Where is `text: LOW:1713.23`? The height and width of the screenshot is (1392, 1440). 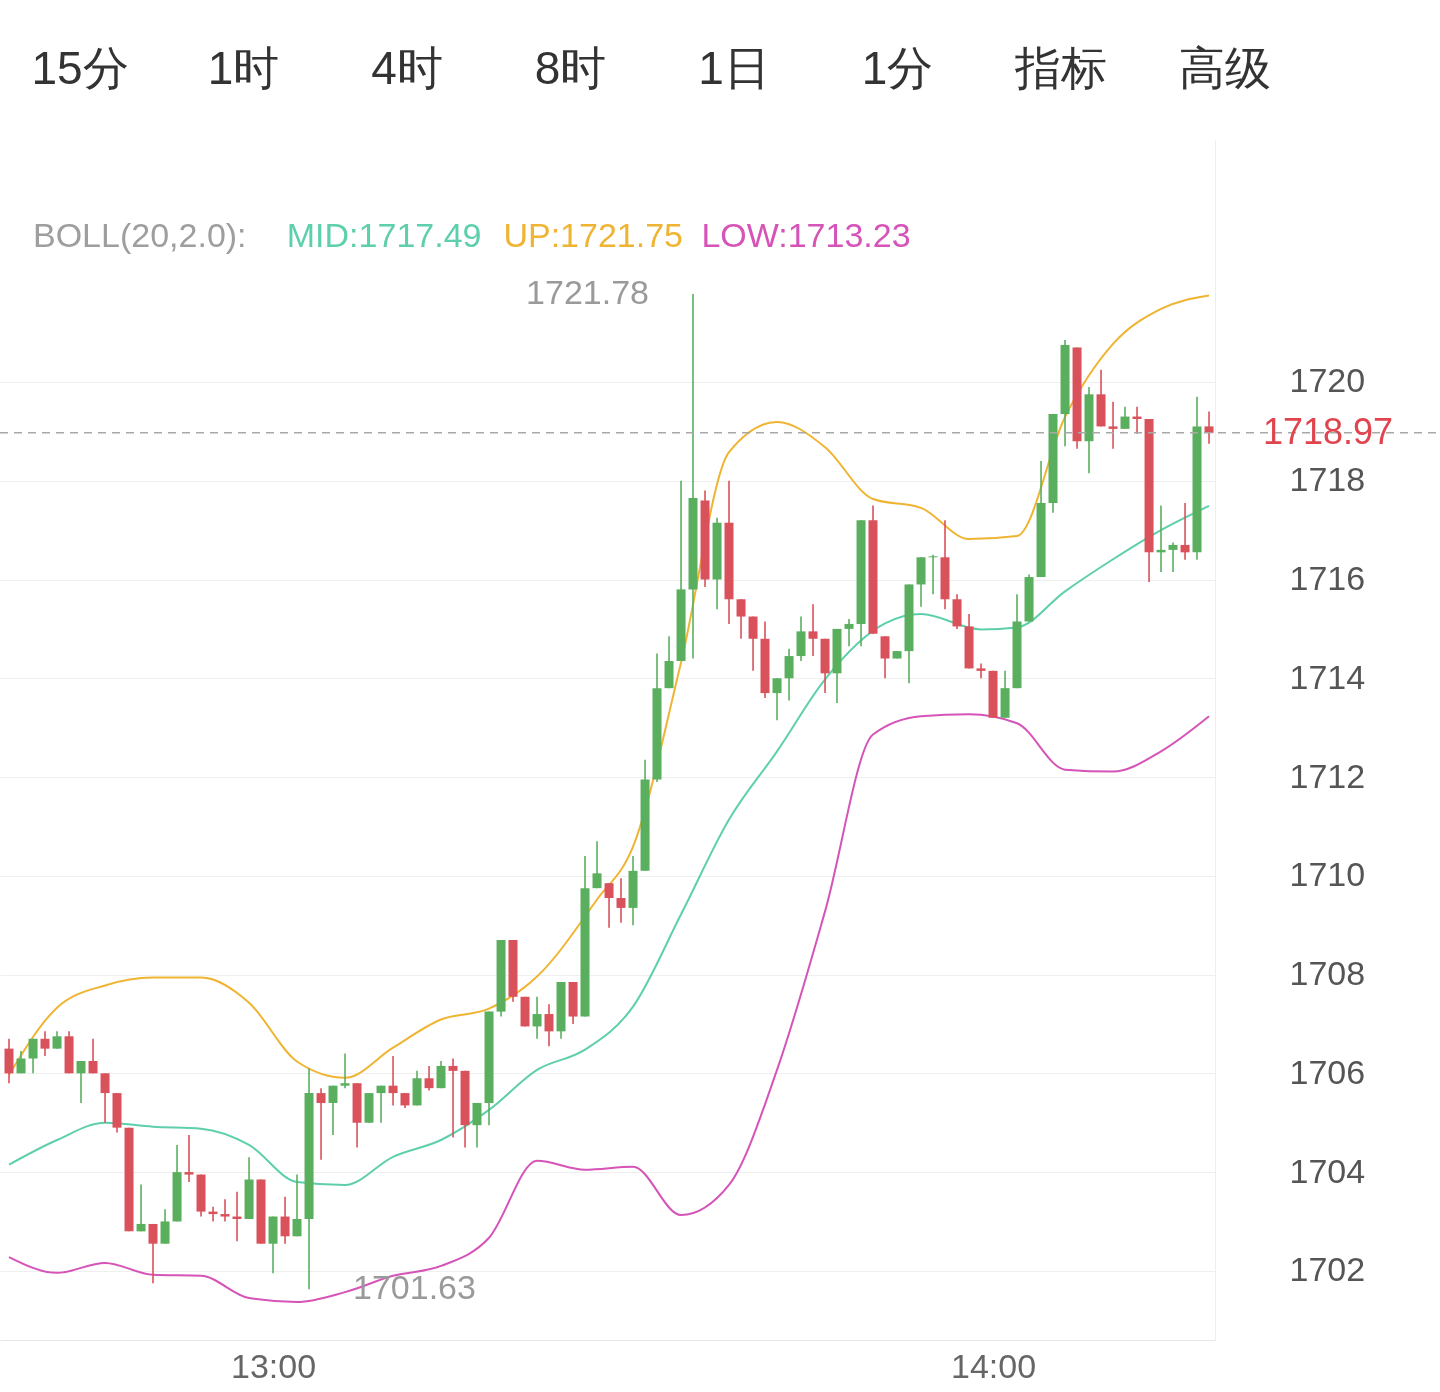
text: LOW:1713.23 is located at coordinates (806, 235).